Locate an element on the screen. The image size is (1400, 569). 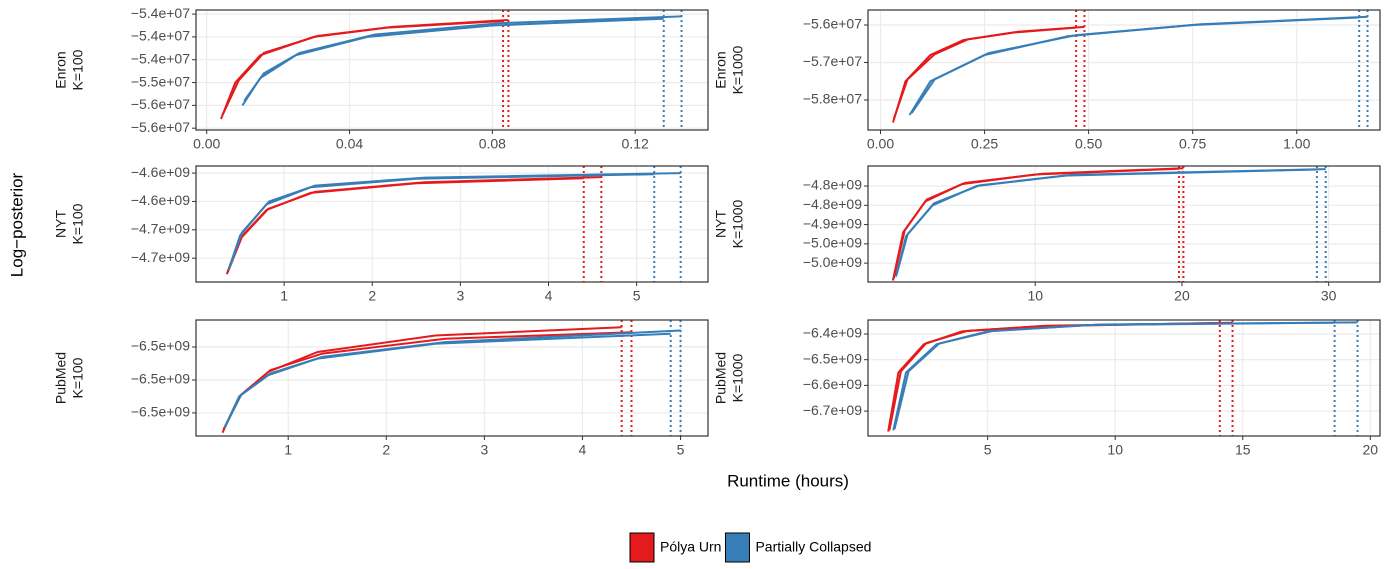
x-tick-label: 0.04 is located at coordinates (349, 144).